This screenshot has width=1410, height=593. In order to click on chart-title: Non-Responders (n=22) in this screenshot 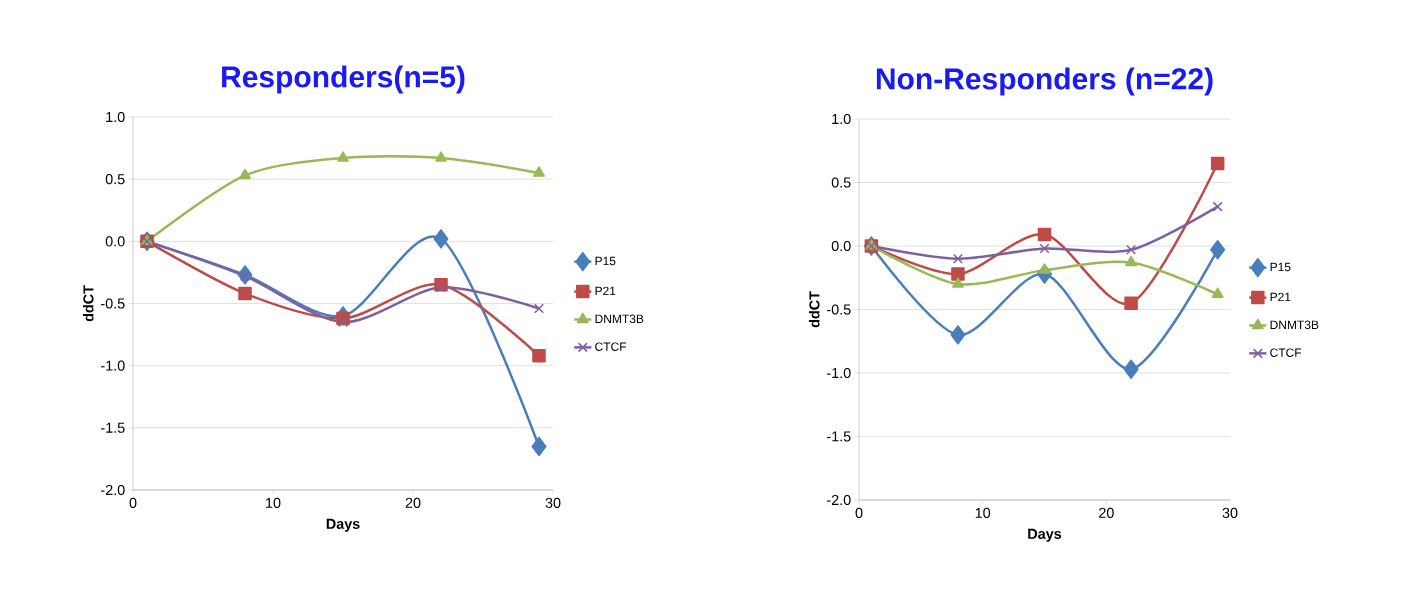, I will do `click(1044, 81)`.